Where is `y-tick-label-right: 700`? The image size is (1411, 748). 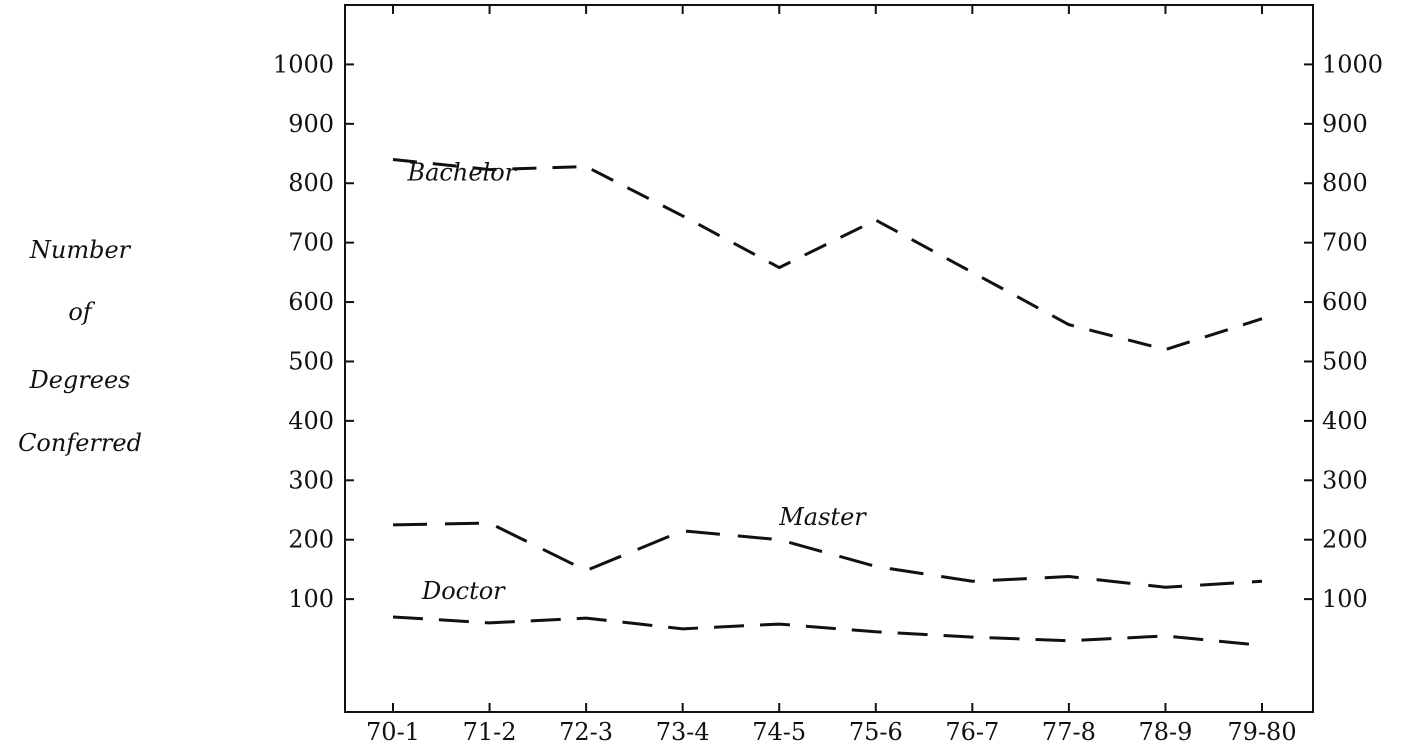 y-tick-label-right: 700 is located at coordinates (1345, 243).